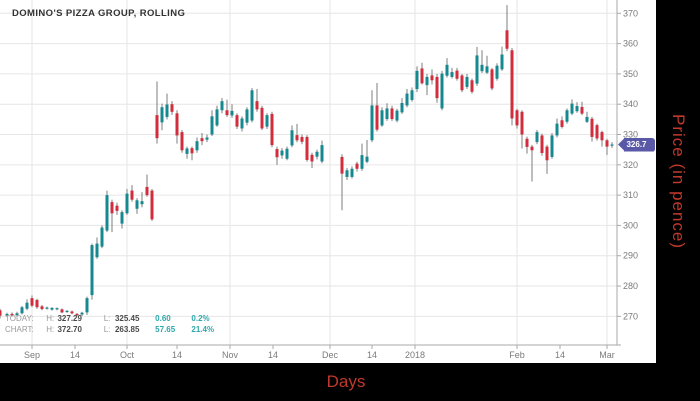  What do you see at coordinates (203, 329) in the screenshot?
I see `stats-chart-pct: 21.4%` at bounding box center [203, 329].